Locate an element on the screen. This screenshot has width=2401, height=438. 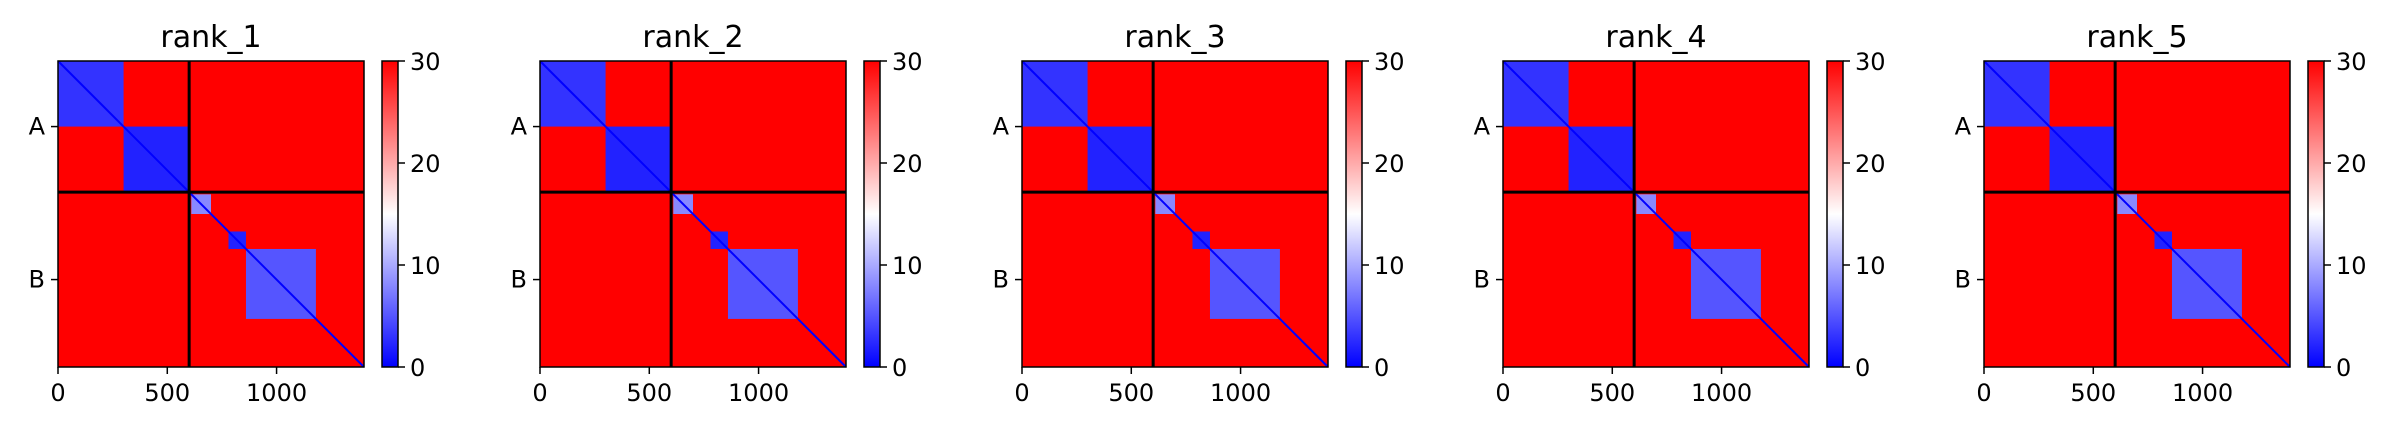
panel-title: rank_4 is located at coordinates (1655, 37).